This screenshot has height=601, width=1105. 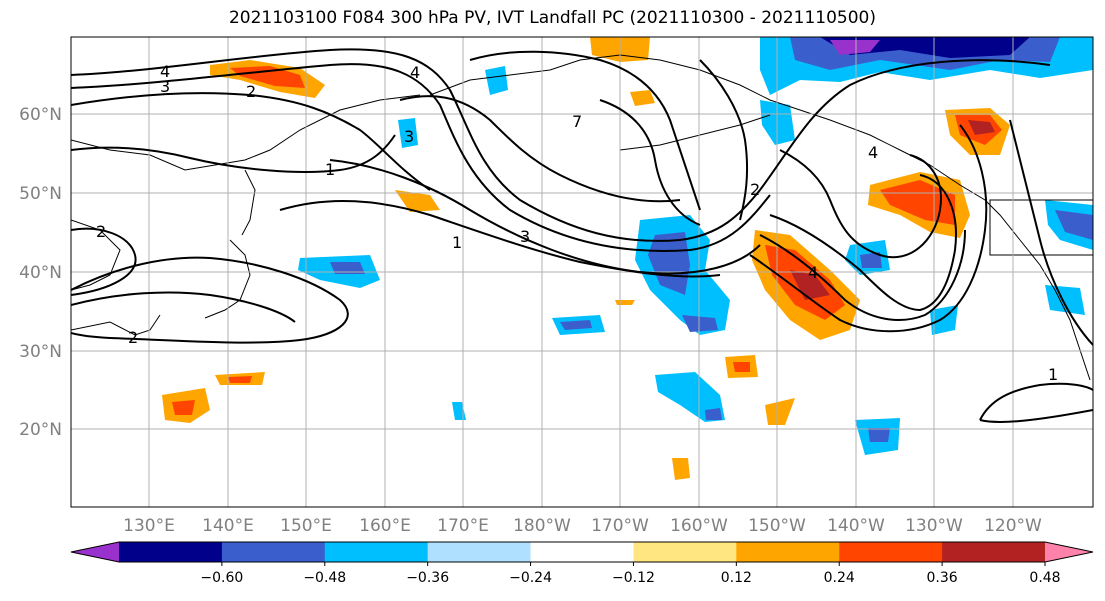 I want to click on lon-label: 120°W, so click(x=1013, y=526).